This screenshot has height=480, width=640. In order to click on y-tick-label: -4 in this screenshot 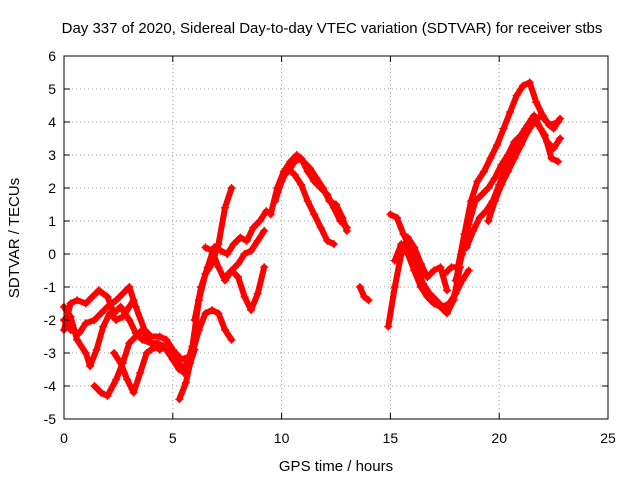, I will do `click(50, 386)`.